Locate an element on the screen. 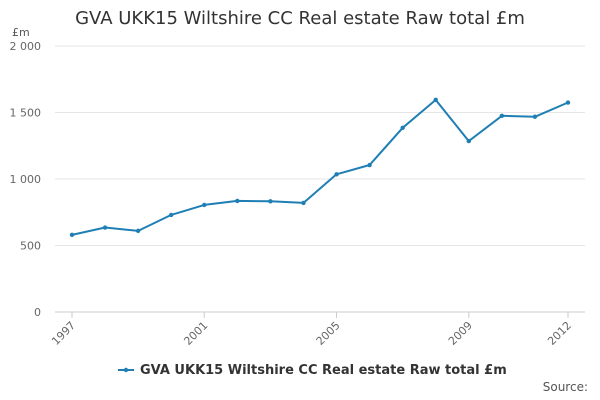 The image size is (600, 400). x-tick-label: 2009 is located at coordinates (460, 333).